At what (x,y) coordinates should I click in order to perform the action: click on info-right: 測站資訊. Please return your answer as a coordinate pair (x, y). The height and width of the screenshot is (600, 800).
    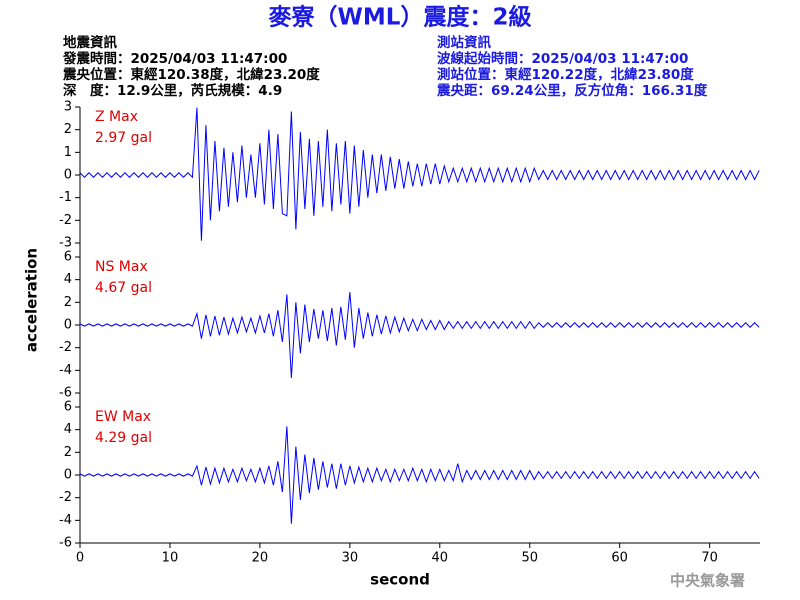
    Looking at the image, I should click on (464, 42).